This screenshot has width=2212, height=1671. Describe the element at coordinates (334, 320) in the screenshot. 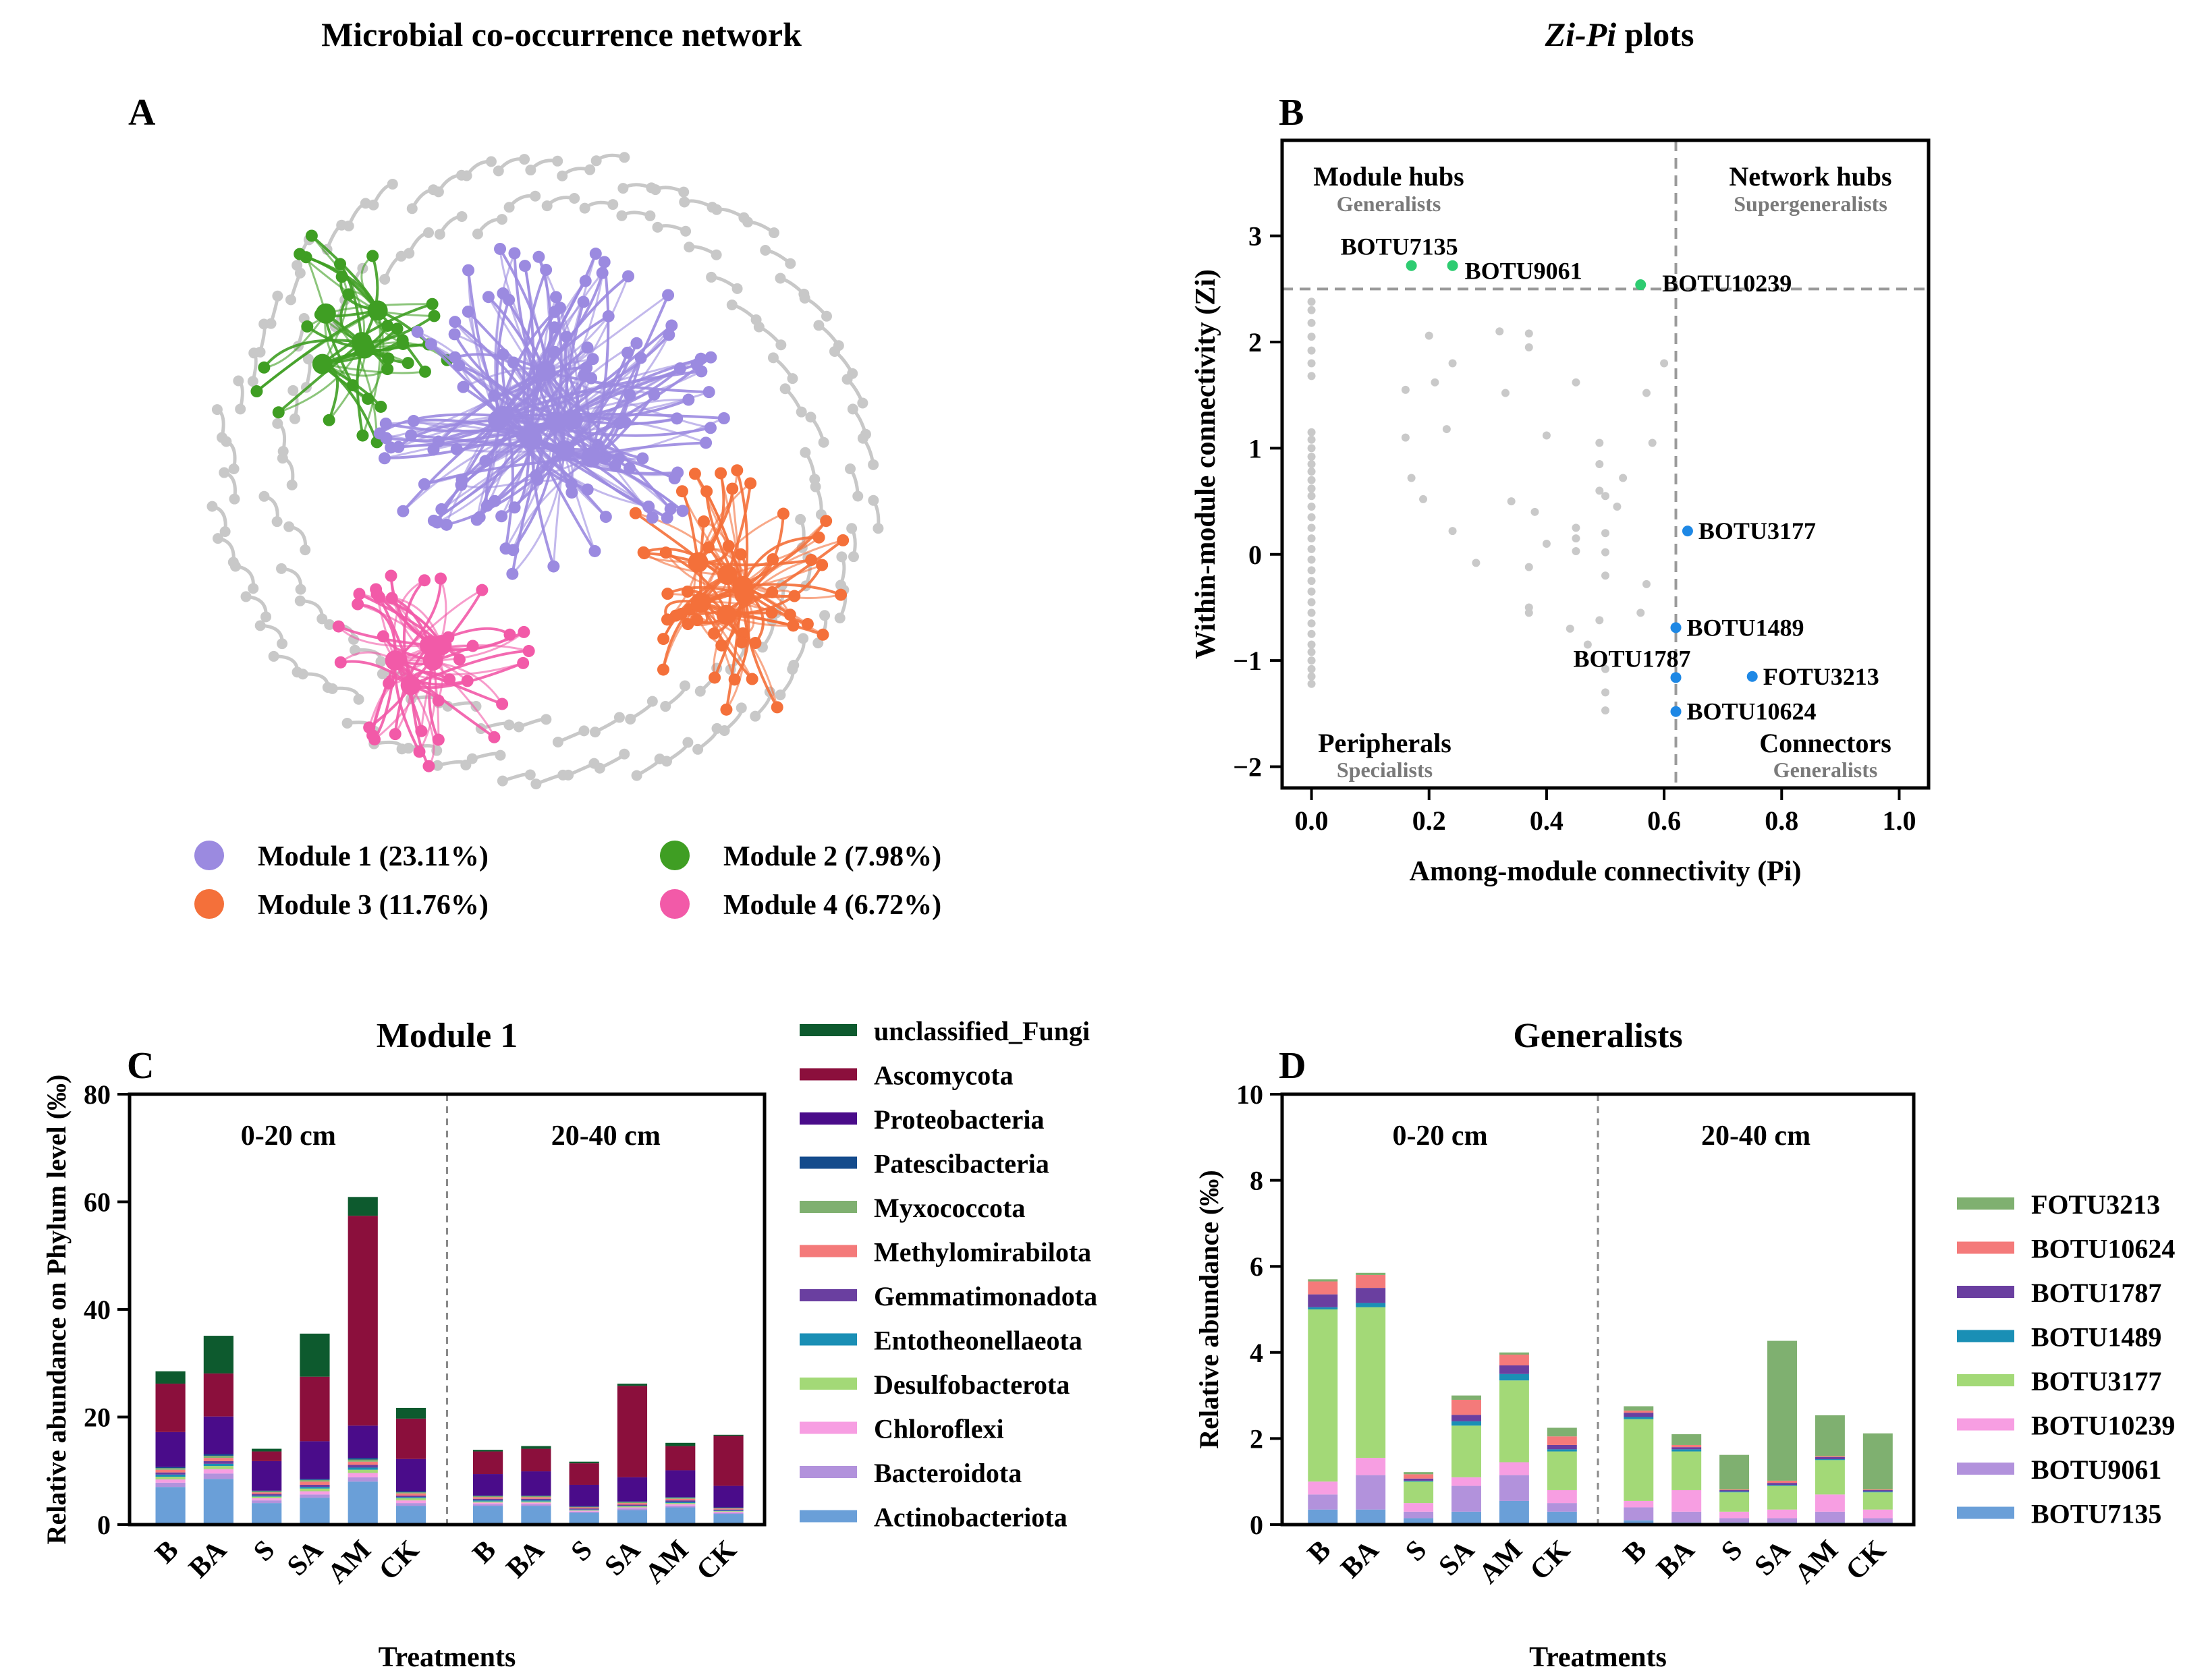

I see `module2-edge` at that location.